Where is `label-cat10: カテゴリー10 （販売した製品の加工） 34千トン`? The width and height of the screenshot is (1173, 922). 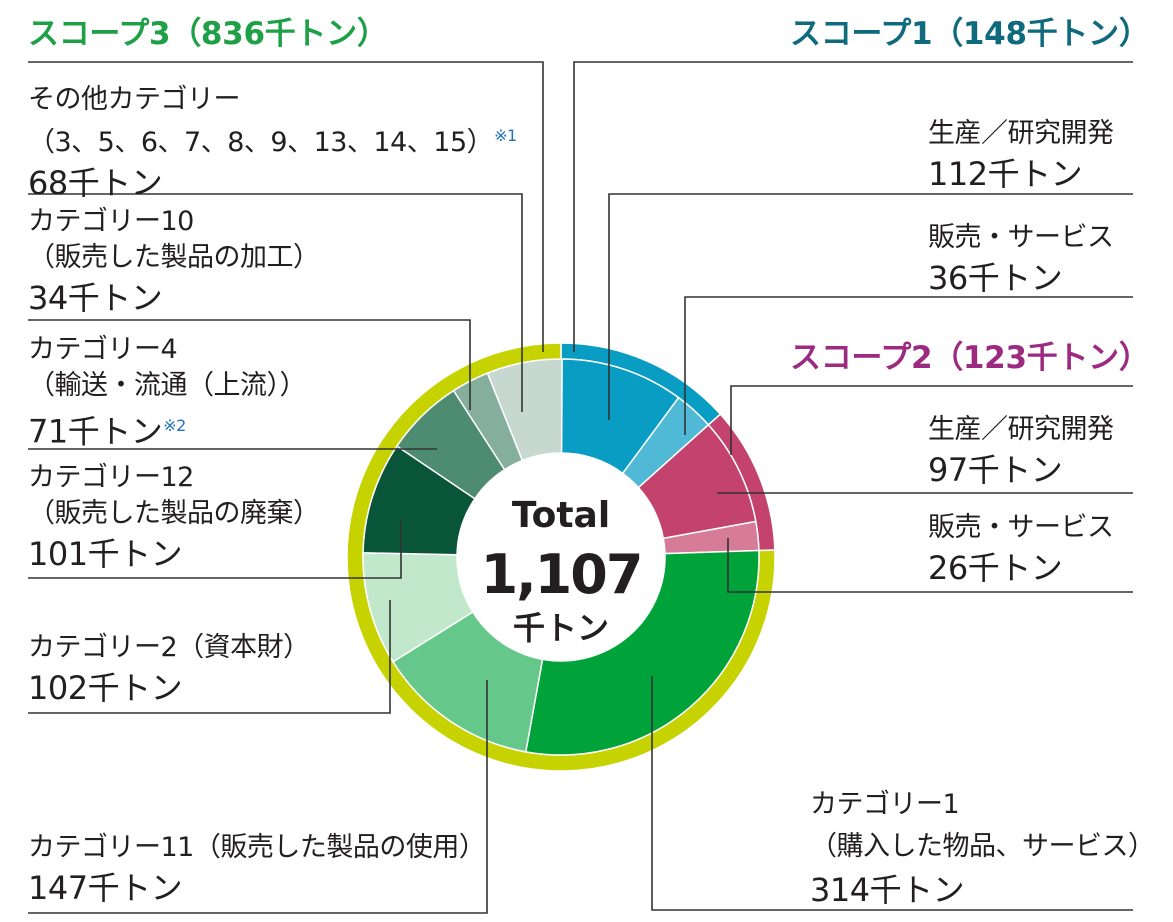 label-cat10: カテゴリー10 （販売した製品の加工） 34千トン is located at coordinates (174, 262).